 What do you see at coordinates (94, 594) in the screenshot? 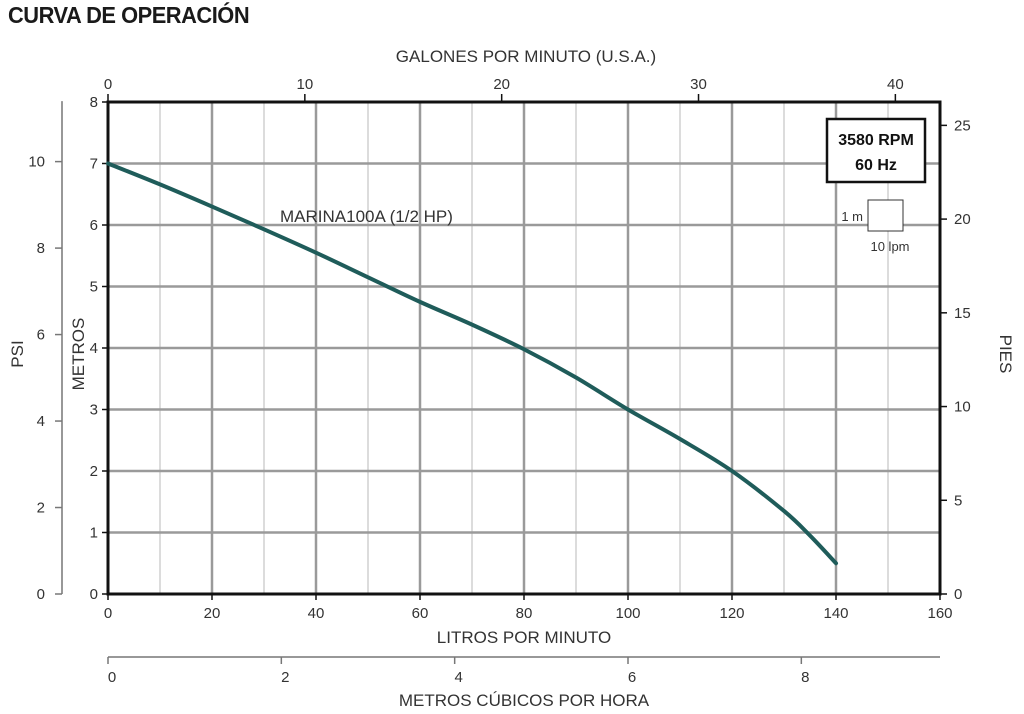
I see `y-tick-label: 0` at bounding box center [94, 594].